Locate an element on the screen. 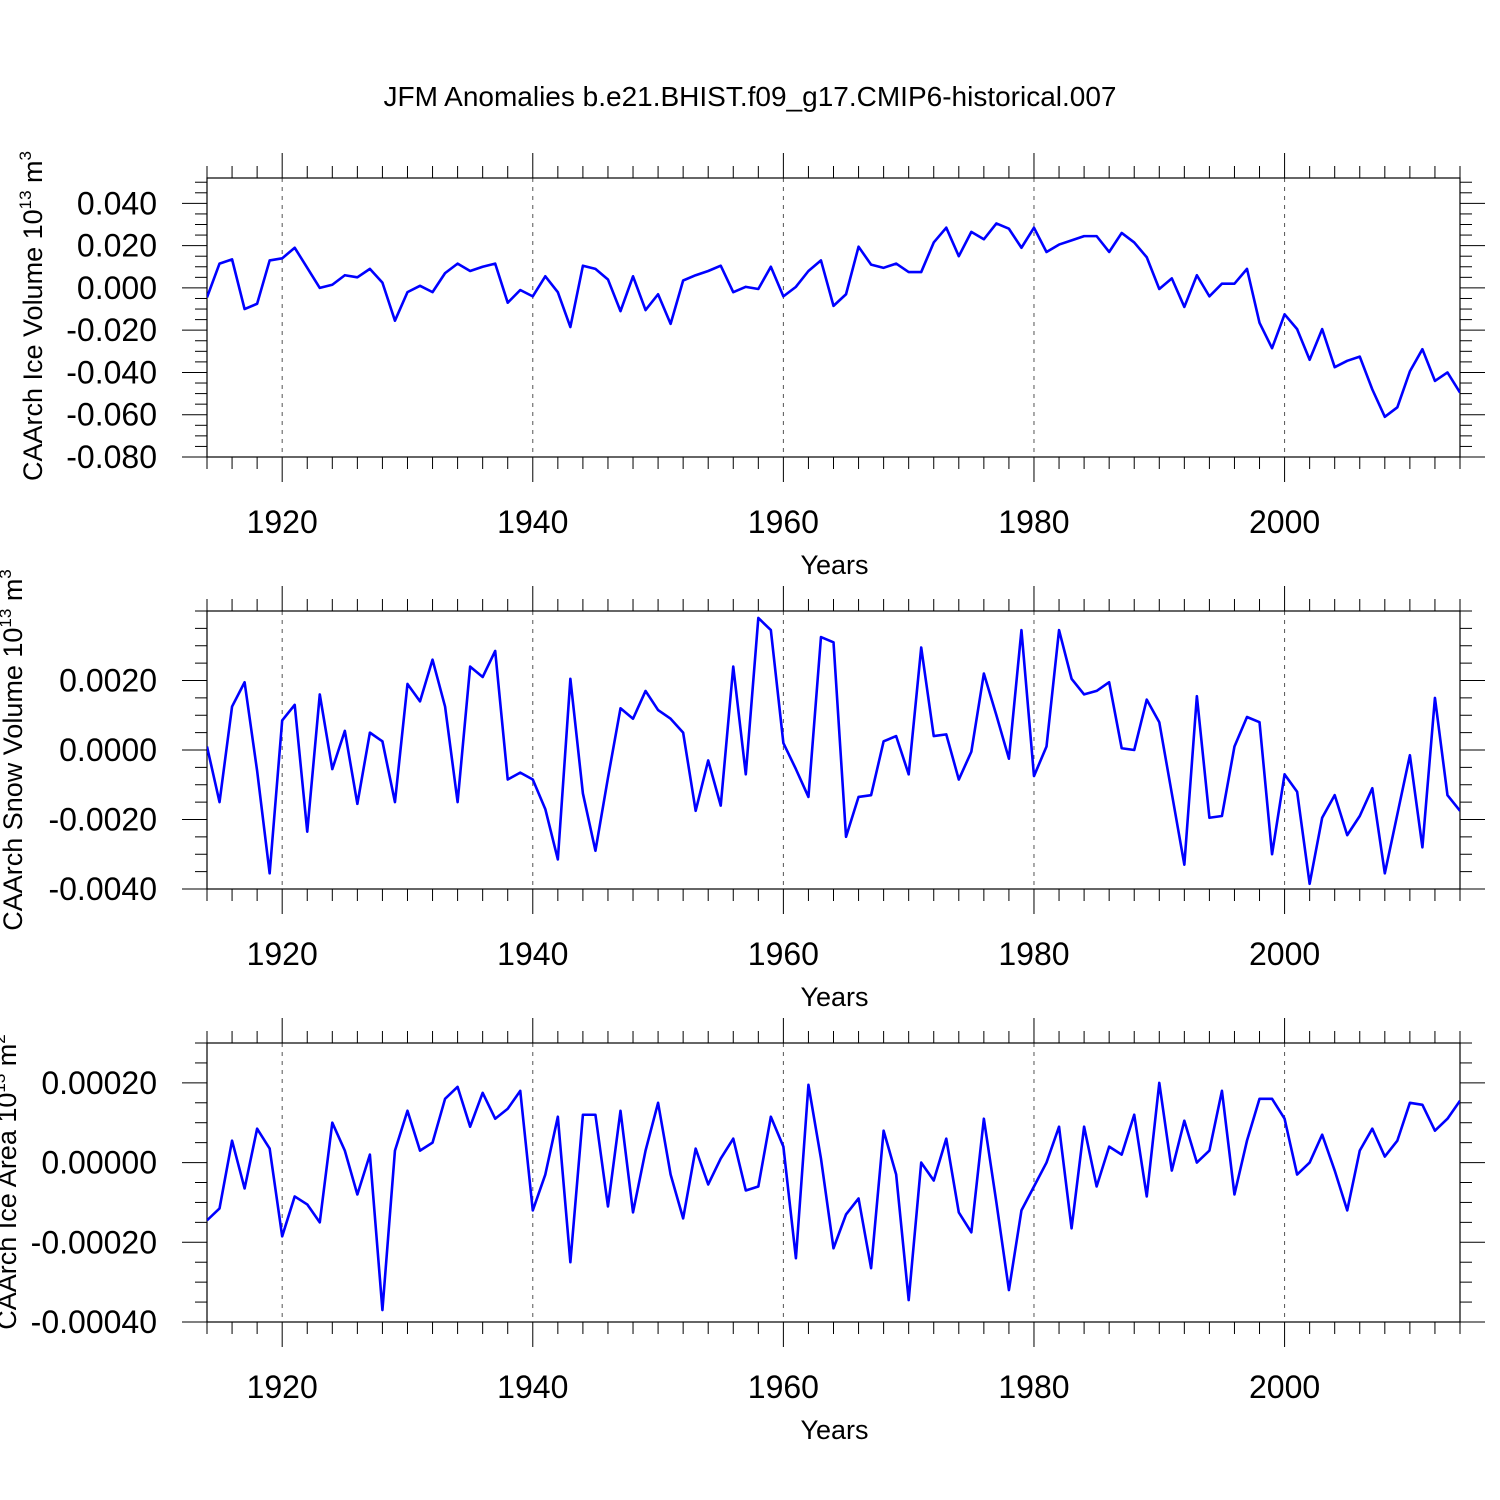  y-axis-label: CAArch Ice Volume 1013 m3 is located at coordinates (32, 316).